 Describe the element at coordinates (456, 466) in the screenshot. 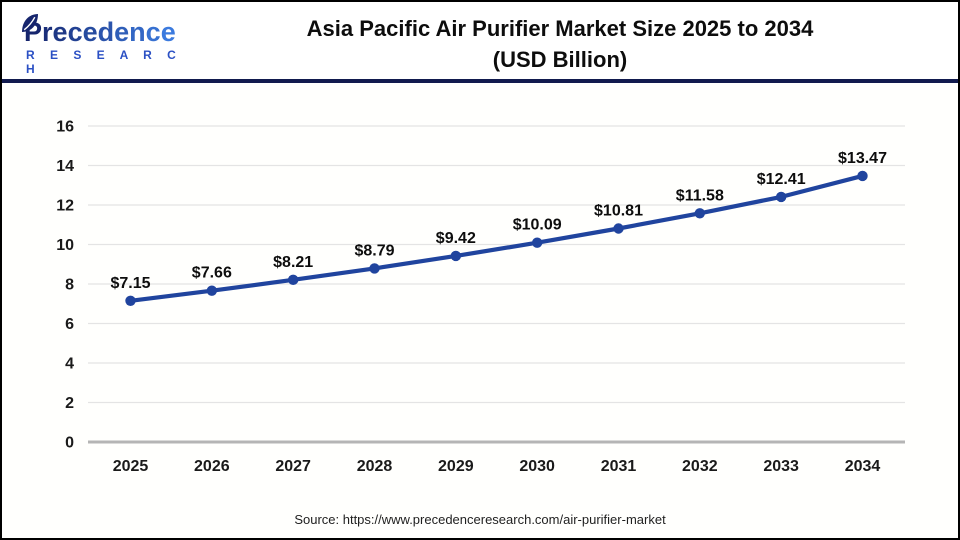

I see `x-tick-label: 2029` at that location.